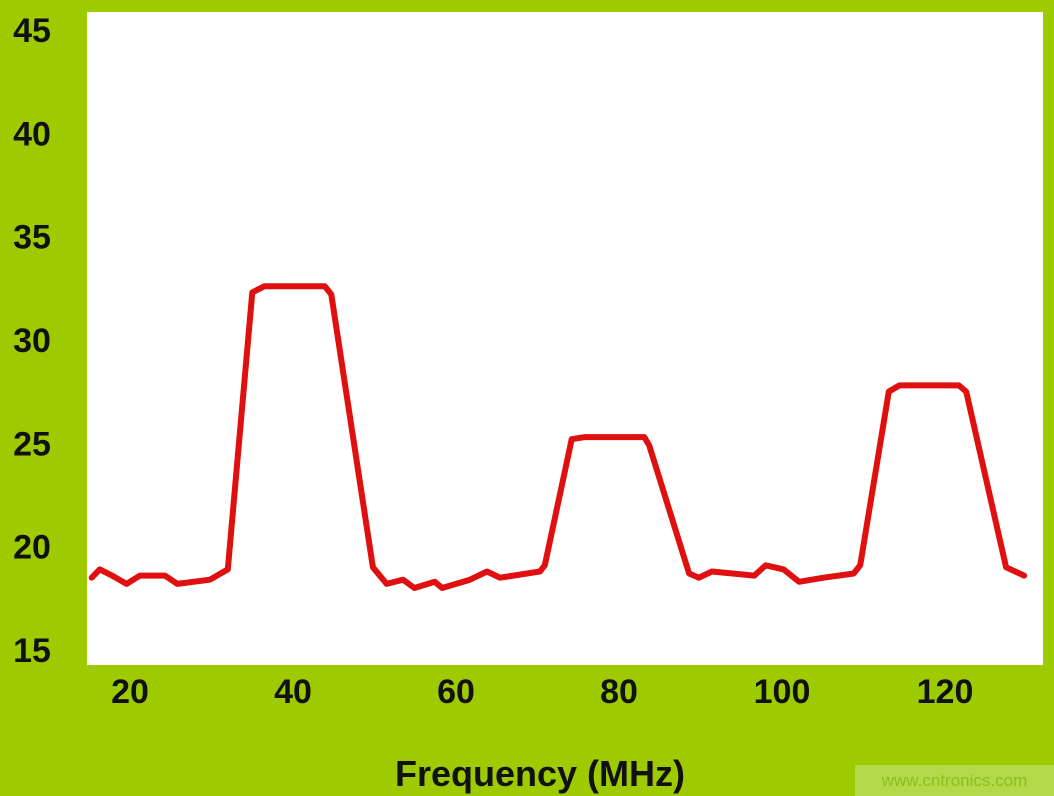  What do you see at coordinates (32, 548) in the screenshot?
I see `y-tick-label: 20` at bounding box center [32, 548].